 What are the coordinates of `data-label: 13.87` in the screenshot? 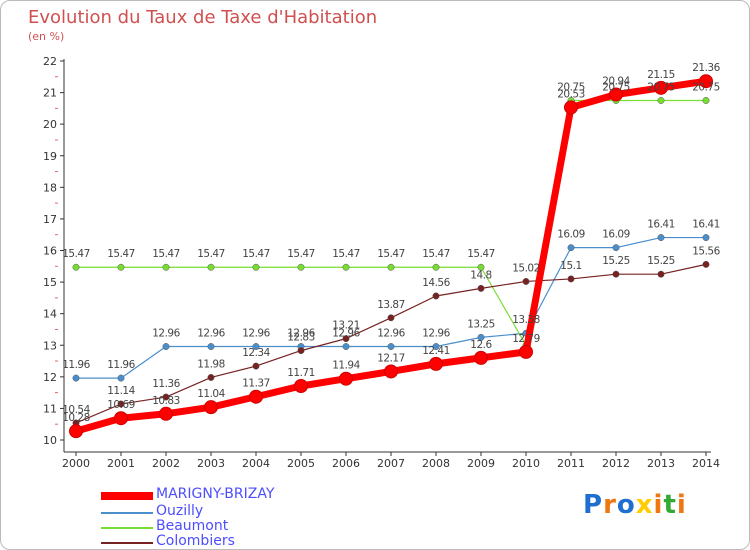 It's located at (391, 305).